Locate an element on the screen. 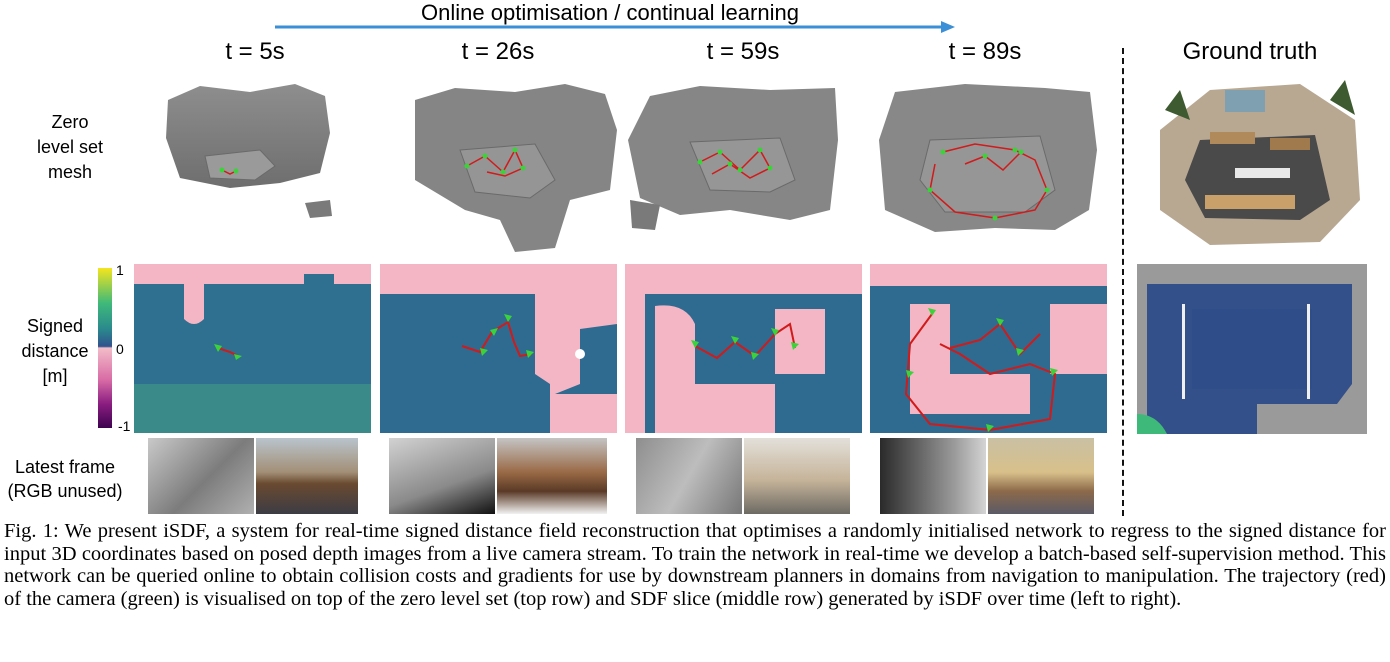 The width and height of the screenshot is (1390, 662). optimisation-arrow-label: Online optimisation / continual learning is located at coordinates (610, 12).